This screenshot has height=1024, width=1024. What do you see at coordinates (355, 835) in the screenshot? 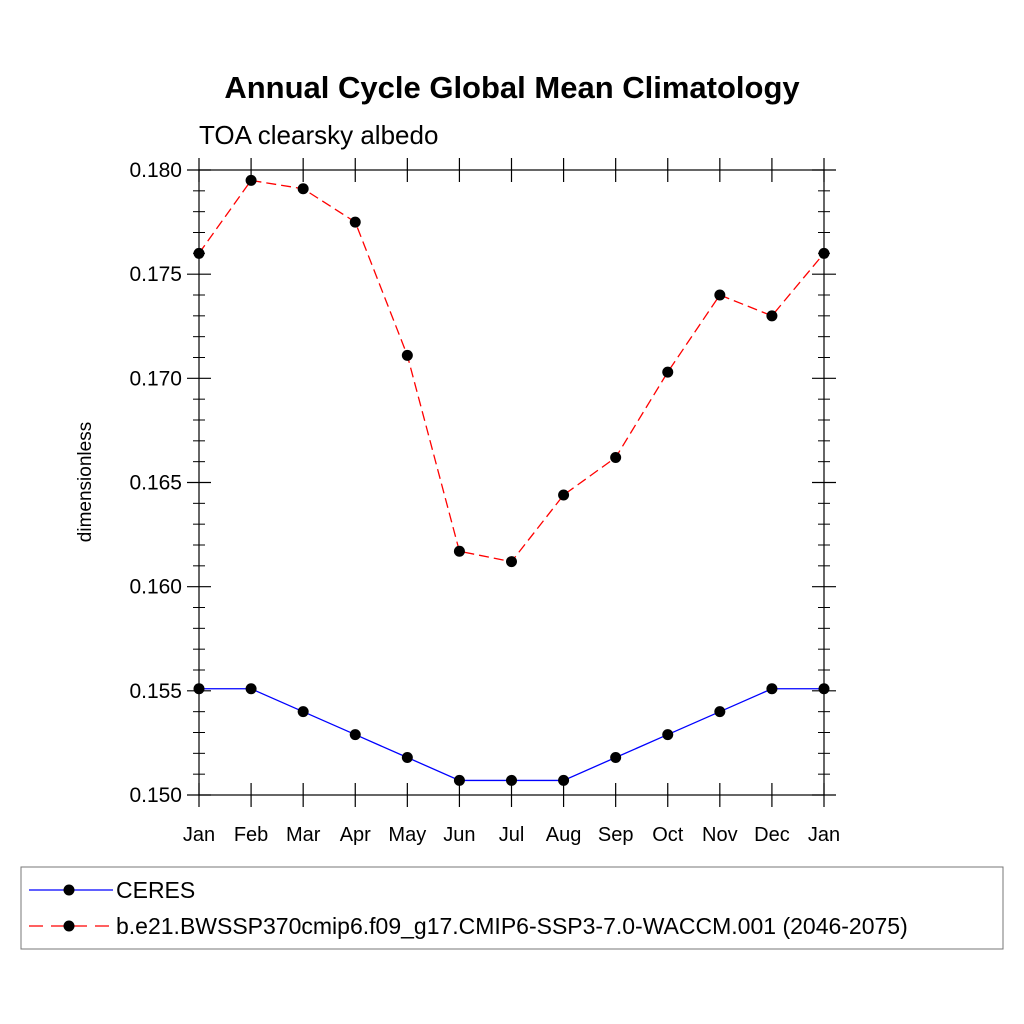
I see `x-tick-label: Apr` at bounding box center [355, 835].